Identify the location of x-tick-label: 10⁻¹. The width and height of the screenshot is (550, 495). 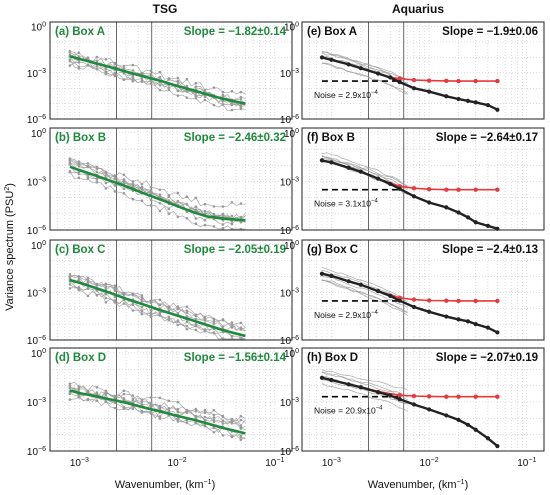
(274, 463).